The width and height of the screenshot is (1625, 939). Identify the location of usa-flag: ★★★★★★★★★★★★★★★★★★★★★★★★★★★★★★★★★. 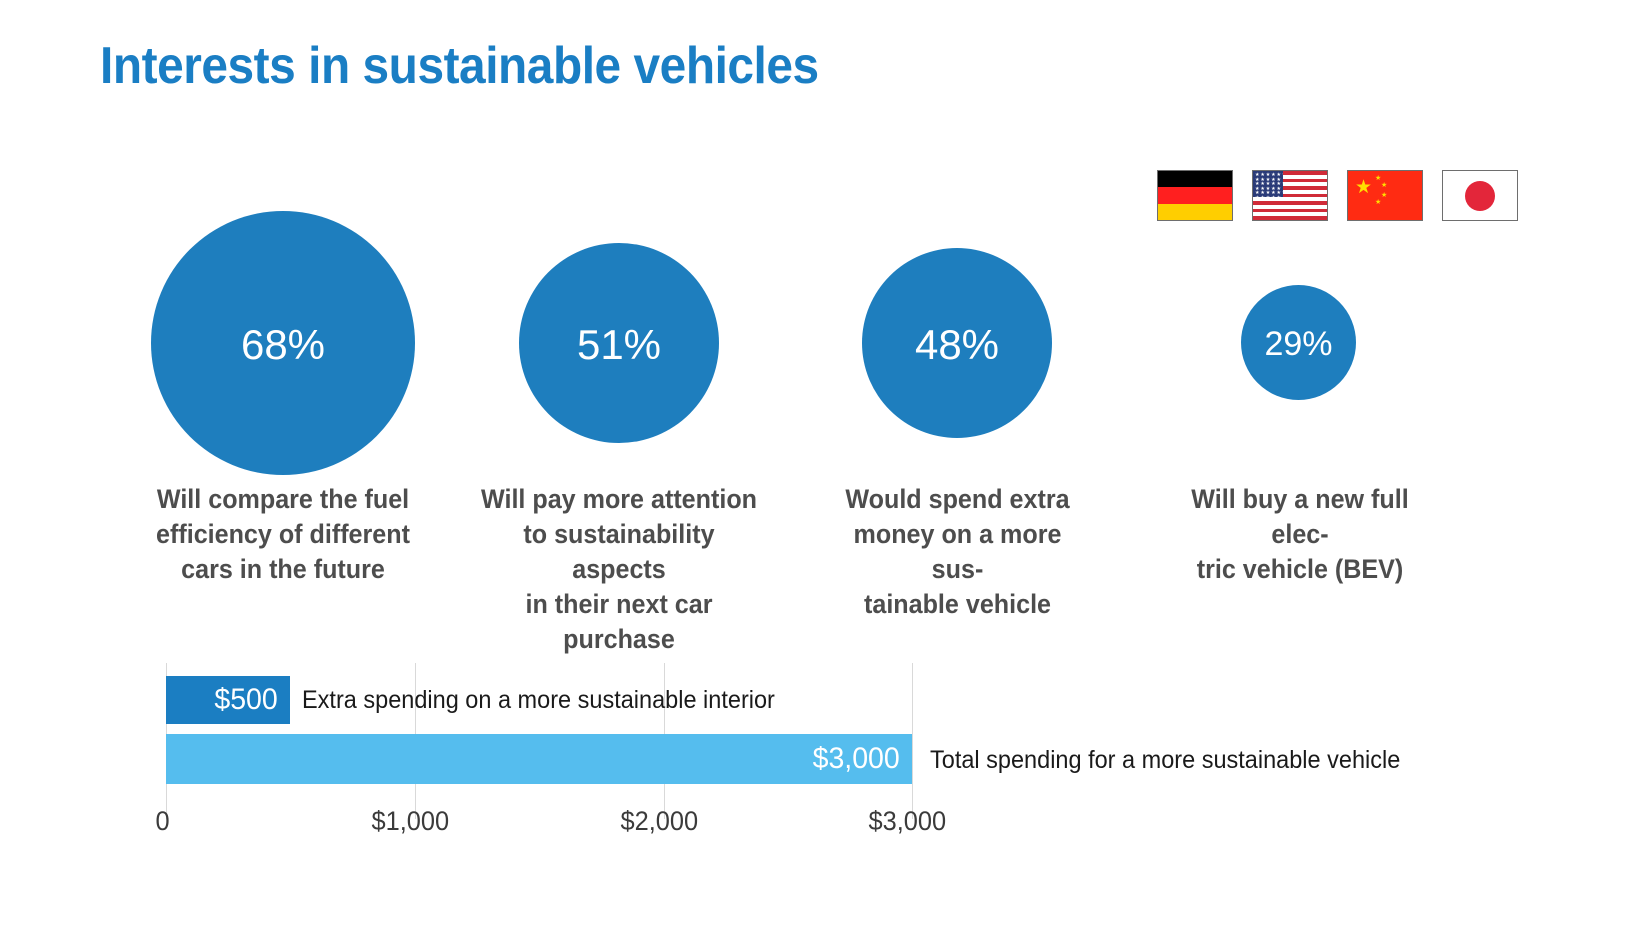
(1290, 195).